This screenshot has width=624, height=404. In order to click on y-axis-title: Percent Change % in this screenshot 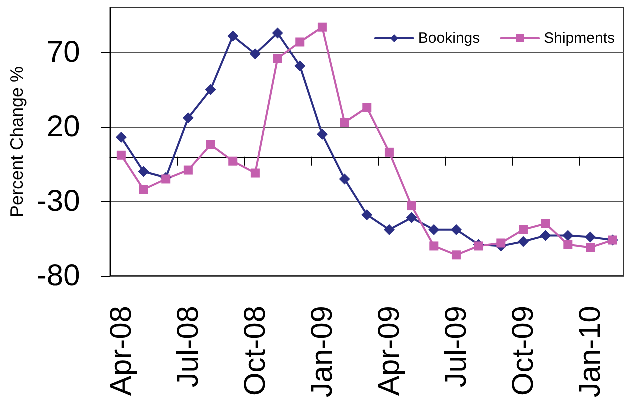, I will do `click(17, 142)`.